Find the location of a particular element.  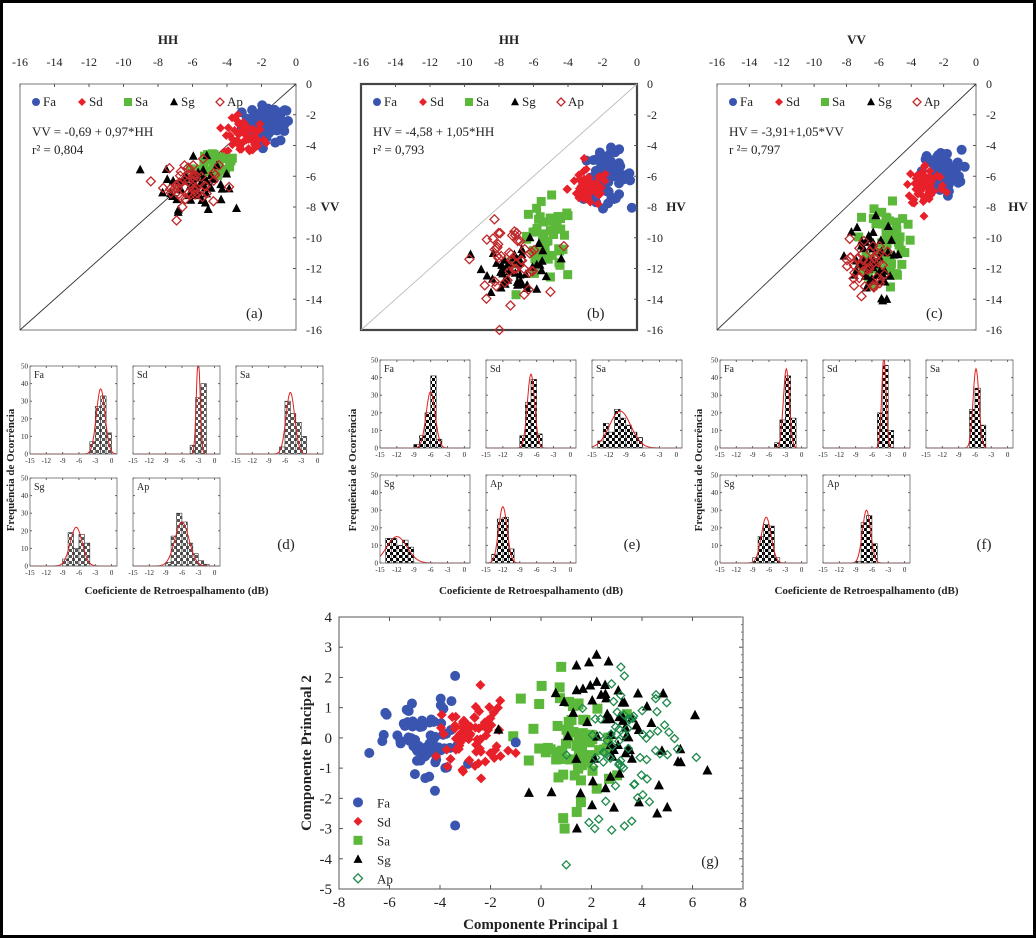

legend-marker-sg is located at coordinates (515, 101).